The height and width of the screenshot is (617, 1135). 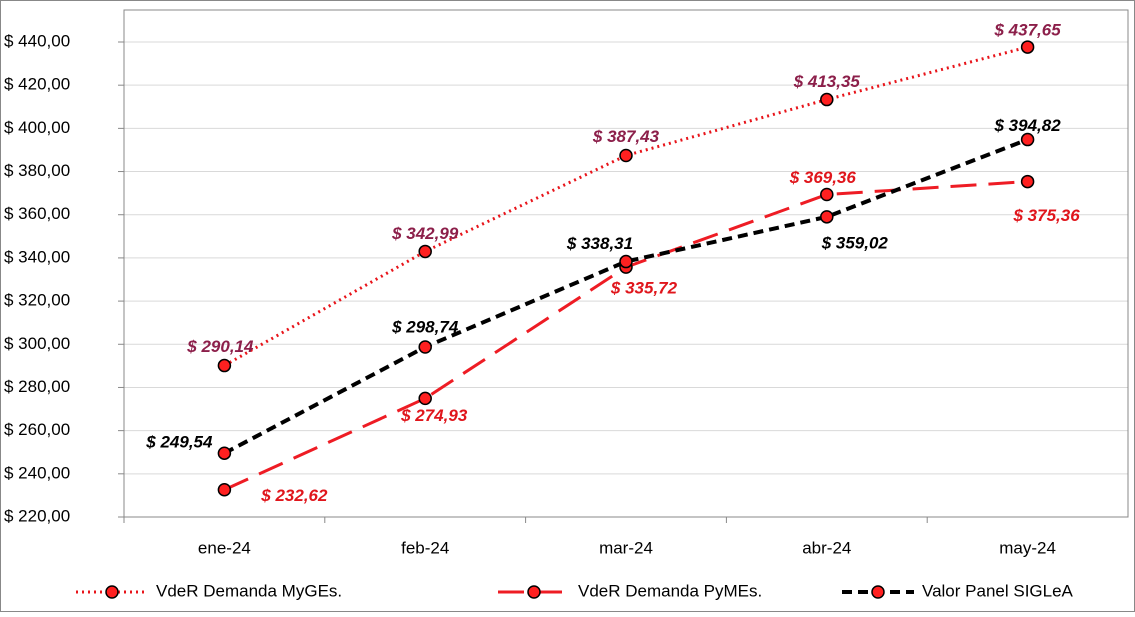 What do you see at coordinates (37, 40) in the screenshot?
I see `y-tick-label: $ 440,00` at bounding box center [37, 40].